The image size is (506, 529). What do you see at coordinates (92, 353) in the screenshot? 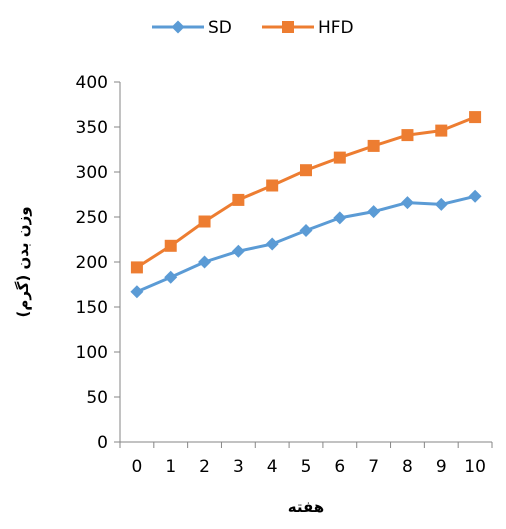
I see `y-tick-label: 100` at bounding box center [92, 353].